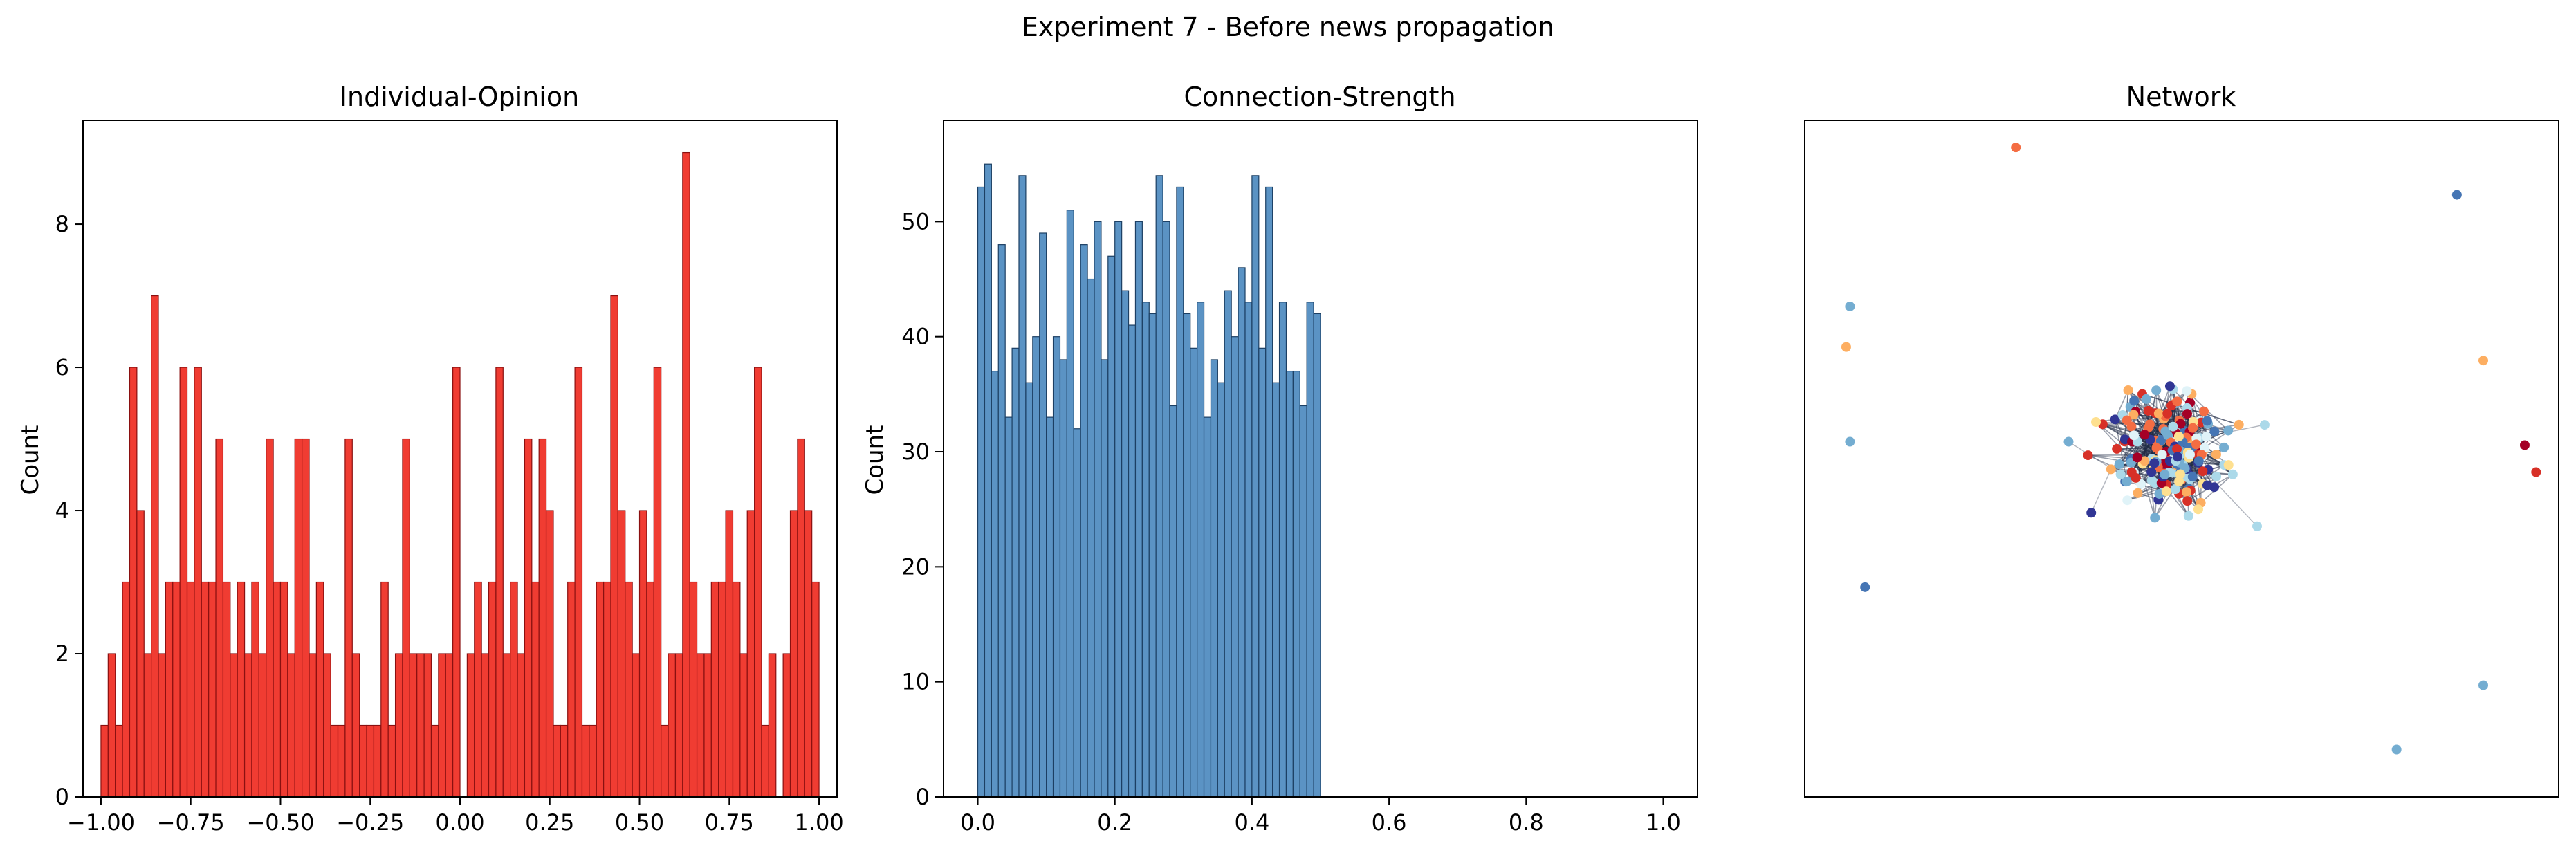  What do you see at coordinates (1663, 822) in the screenshot?
I see `strength-xtick-label: 1.0` at bounding box center [1663, 822].